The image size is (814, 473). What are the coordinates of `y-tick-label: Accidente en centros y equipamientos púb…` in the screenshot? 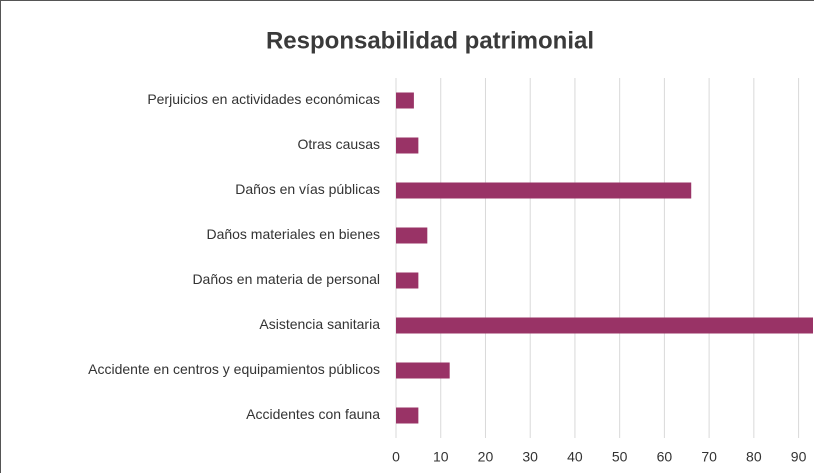 It's located at (234, 369).